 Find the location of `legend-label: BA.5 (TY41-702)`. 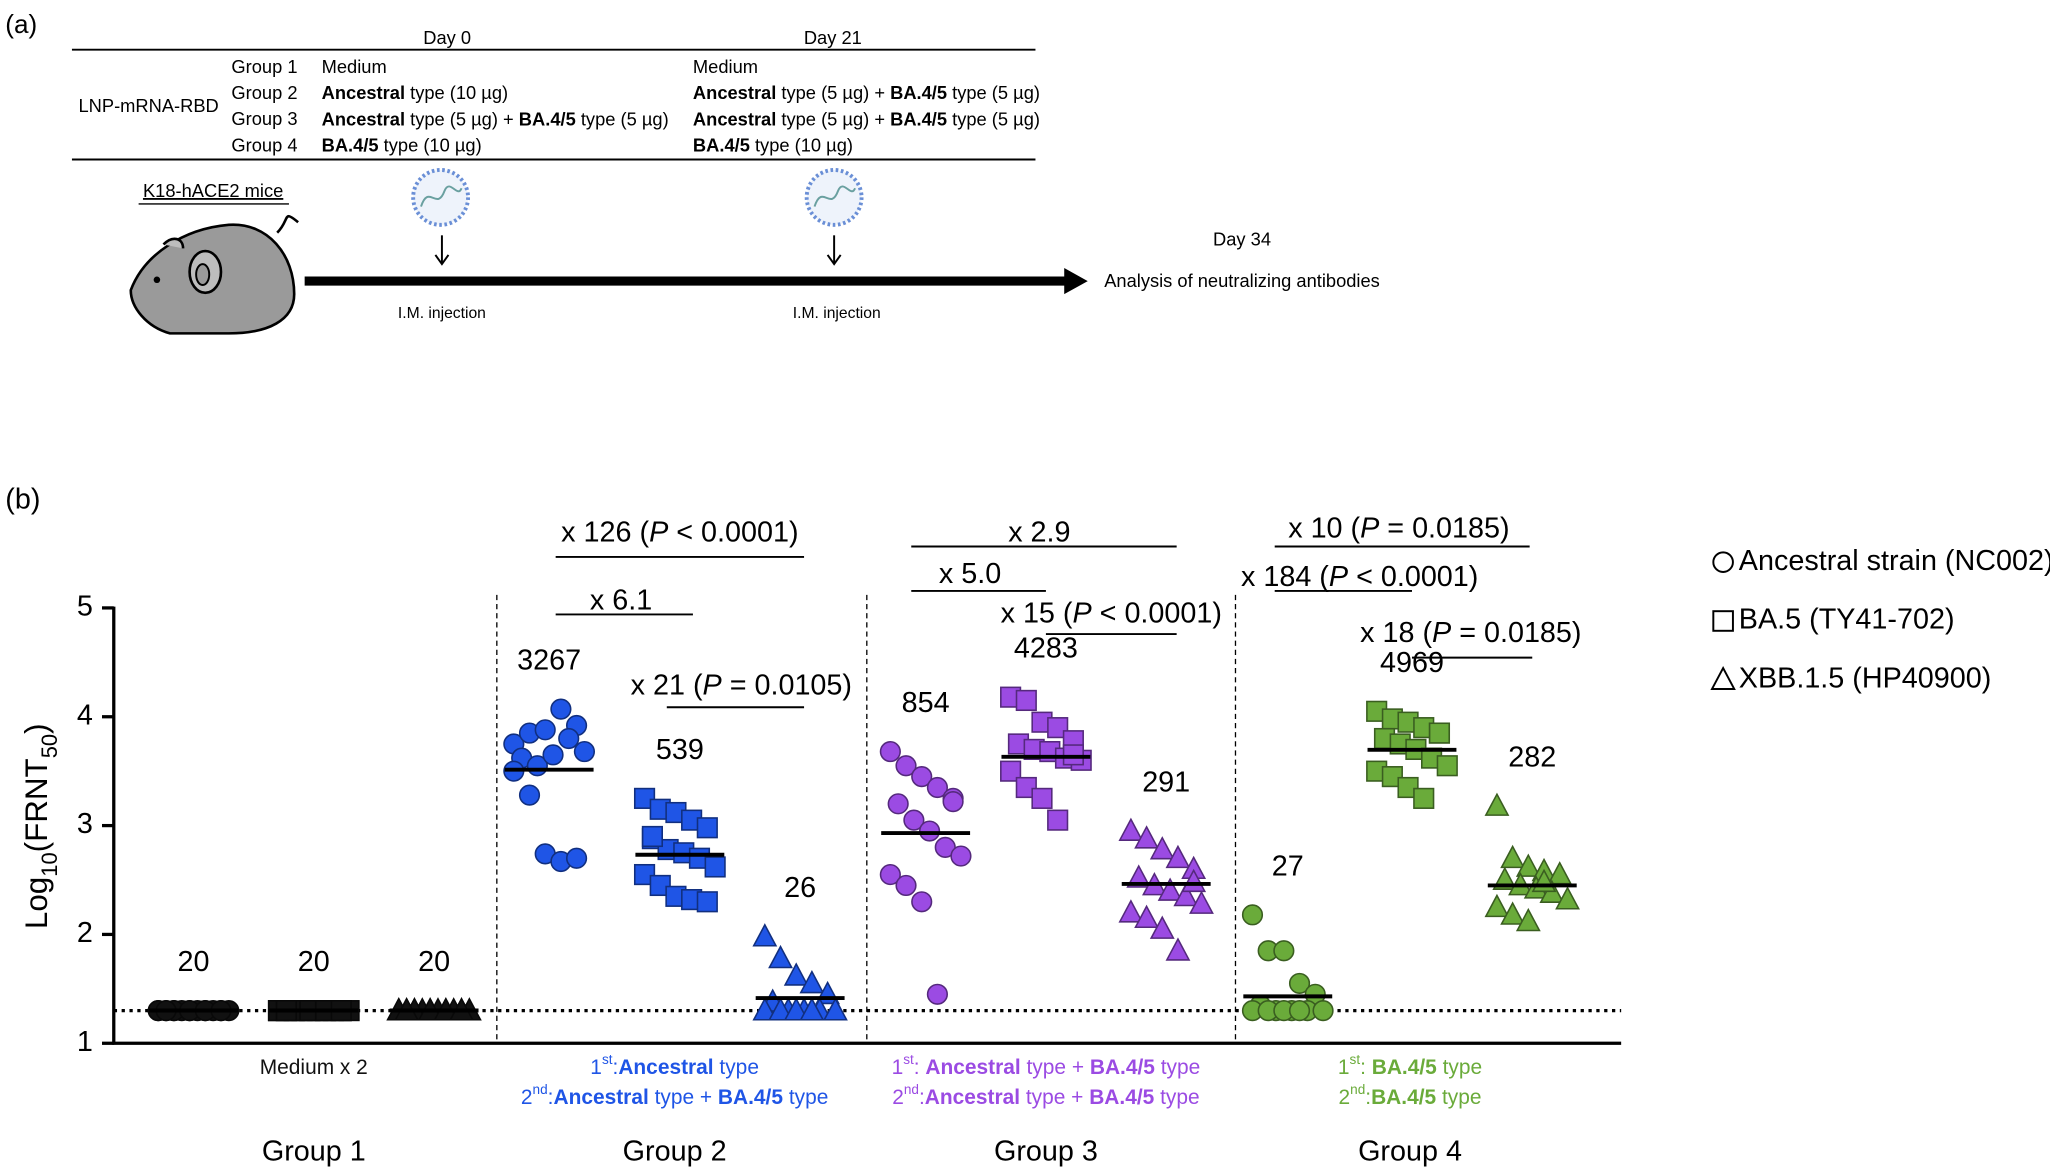

legend-label: BA.5 (TY41-702) is located at coordinates (1847, 620).